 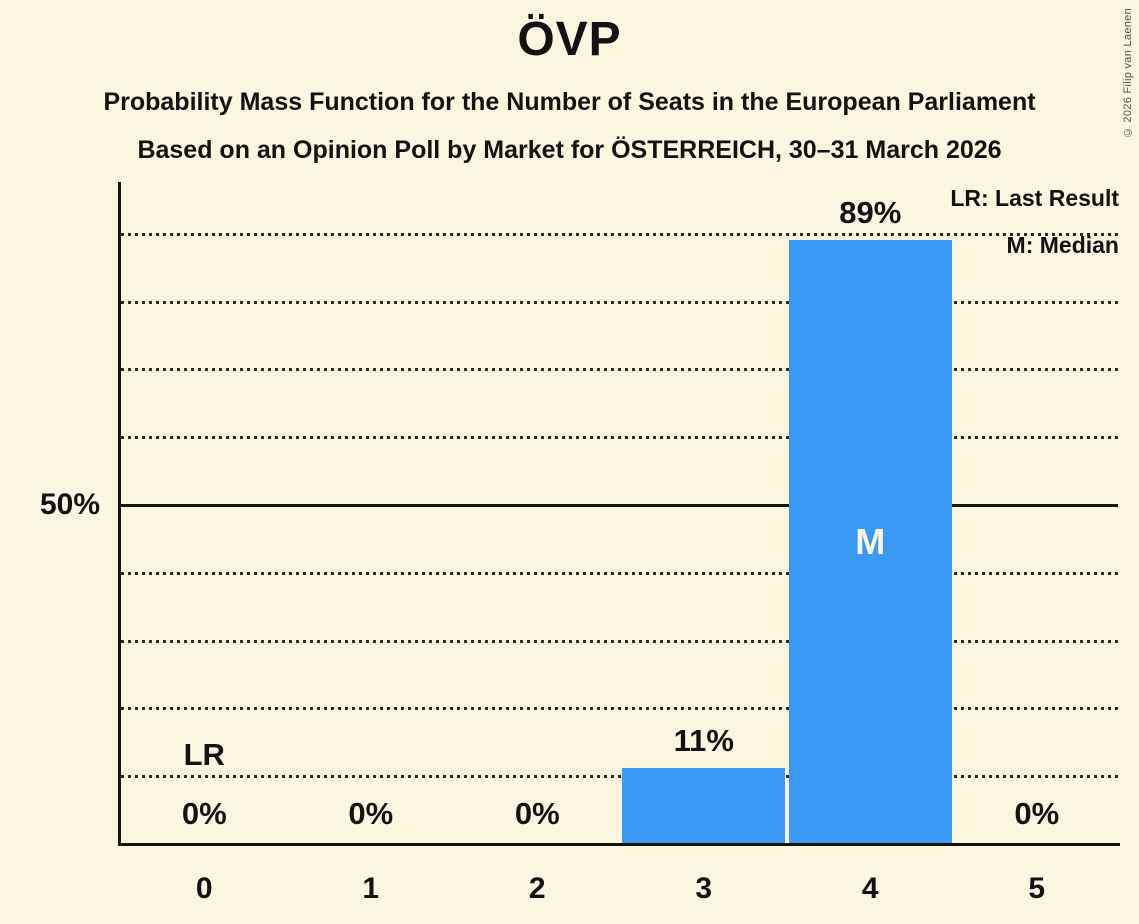 I want to click on y-axis-tick-label: 50%, so click(x=69, y=504).